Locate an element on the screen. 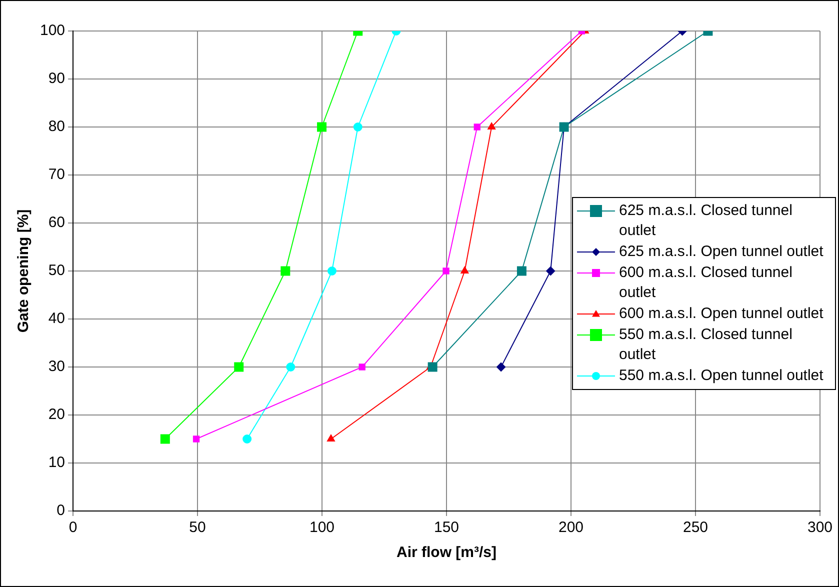  x-tick-label: 100 is located at coordinates (322, 527).